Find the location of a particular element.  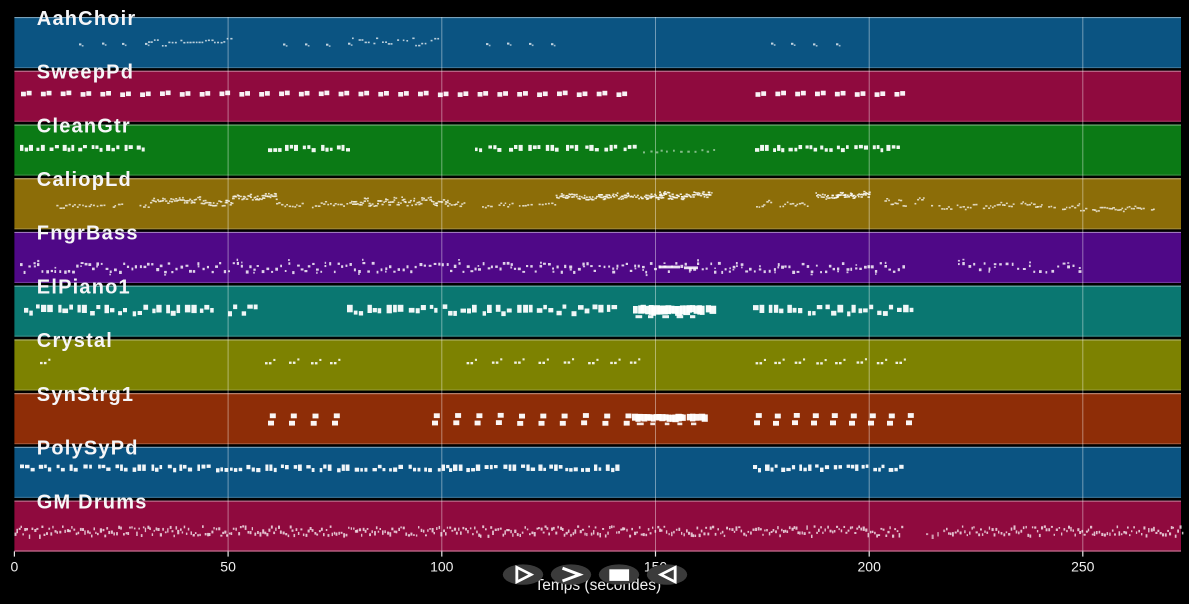

svg-text: 250 is located at coordinates (1083, 567).